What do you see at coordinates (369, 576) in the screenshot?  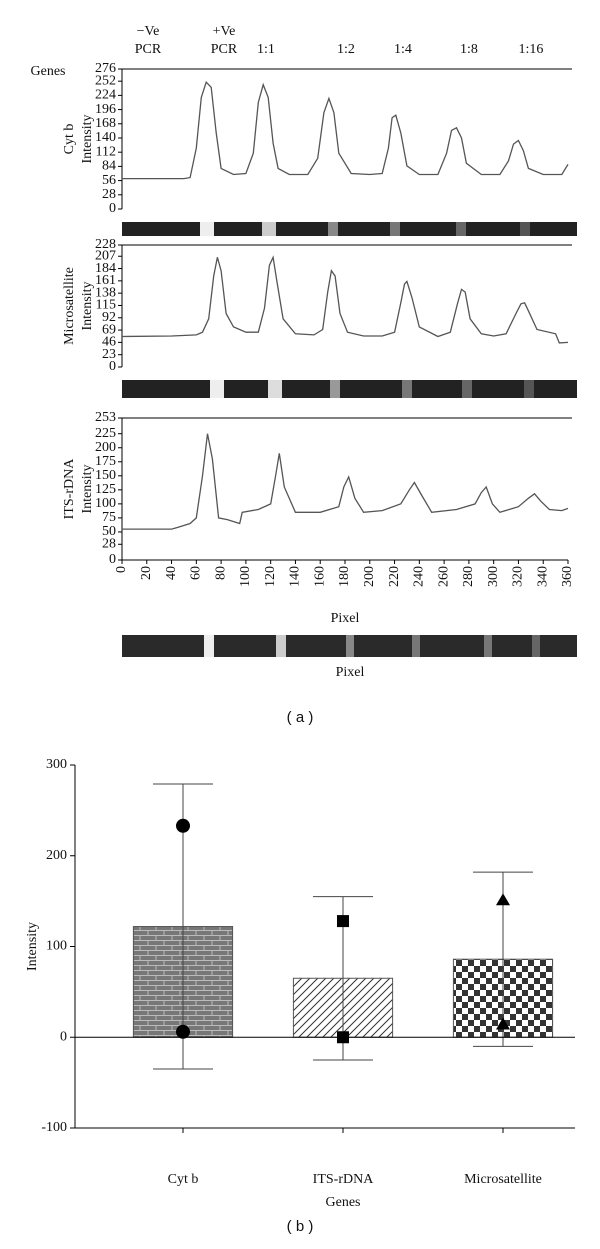 I see `x-tick-label: 200` at bounding box center [369, 576].